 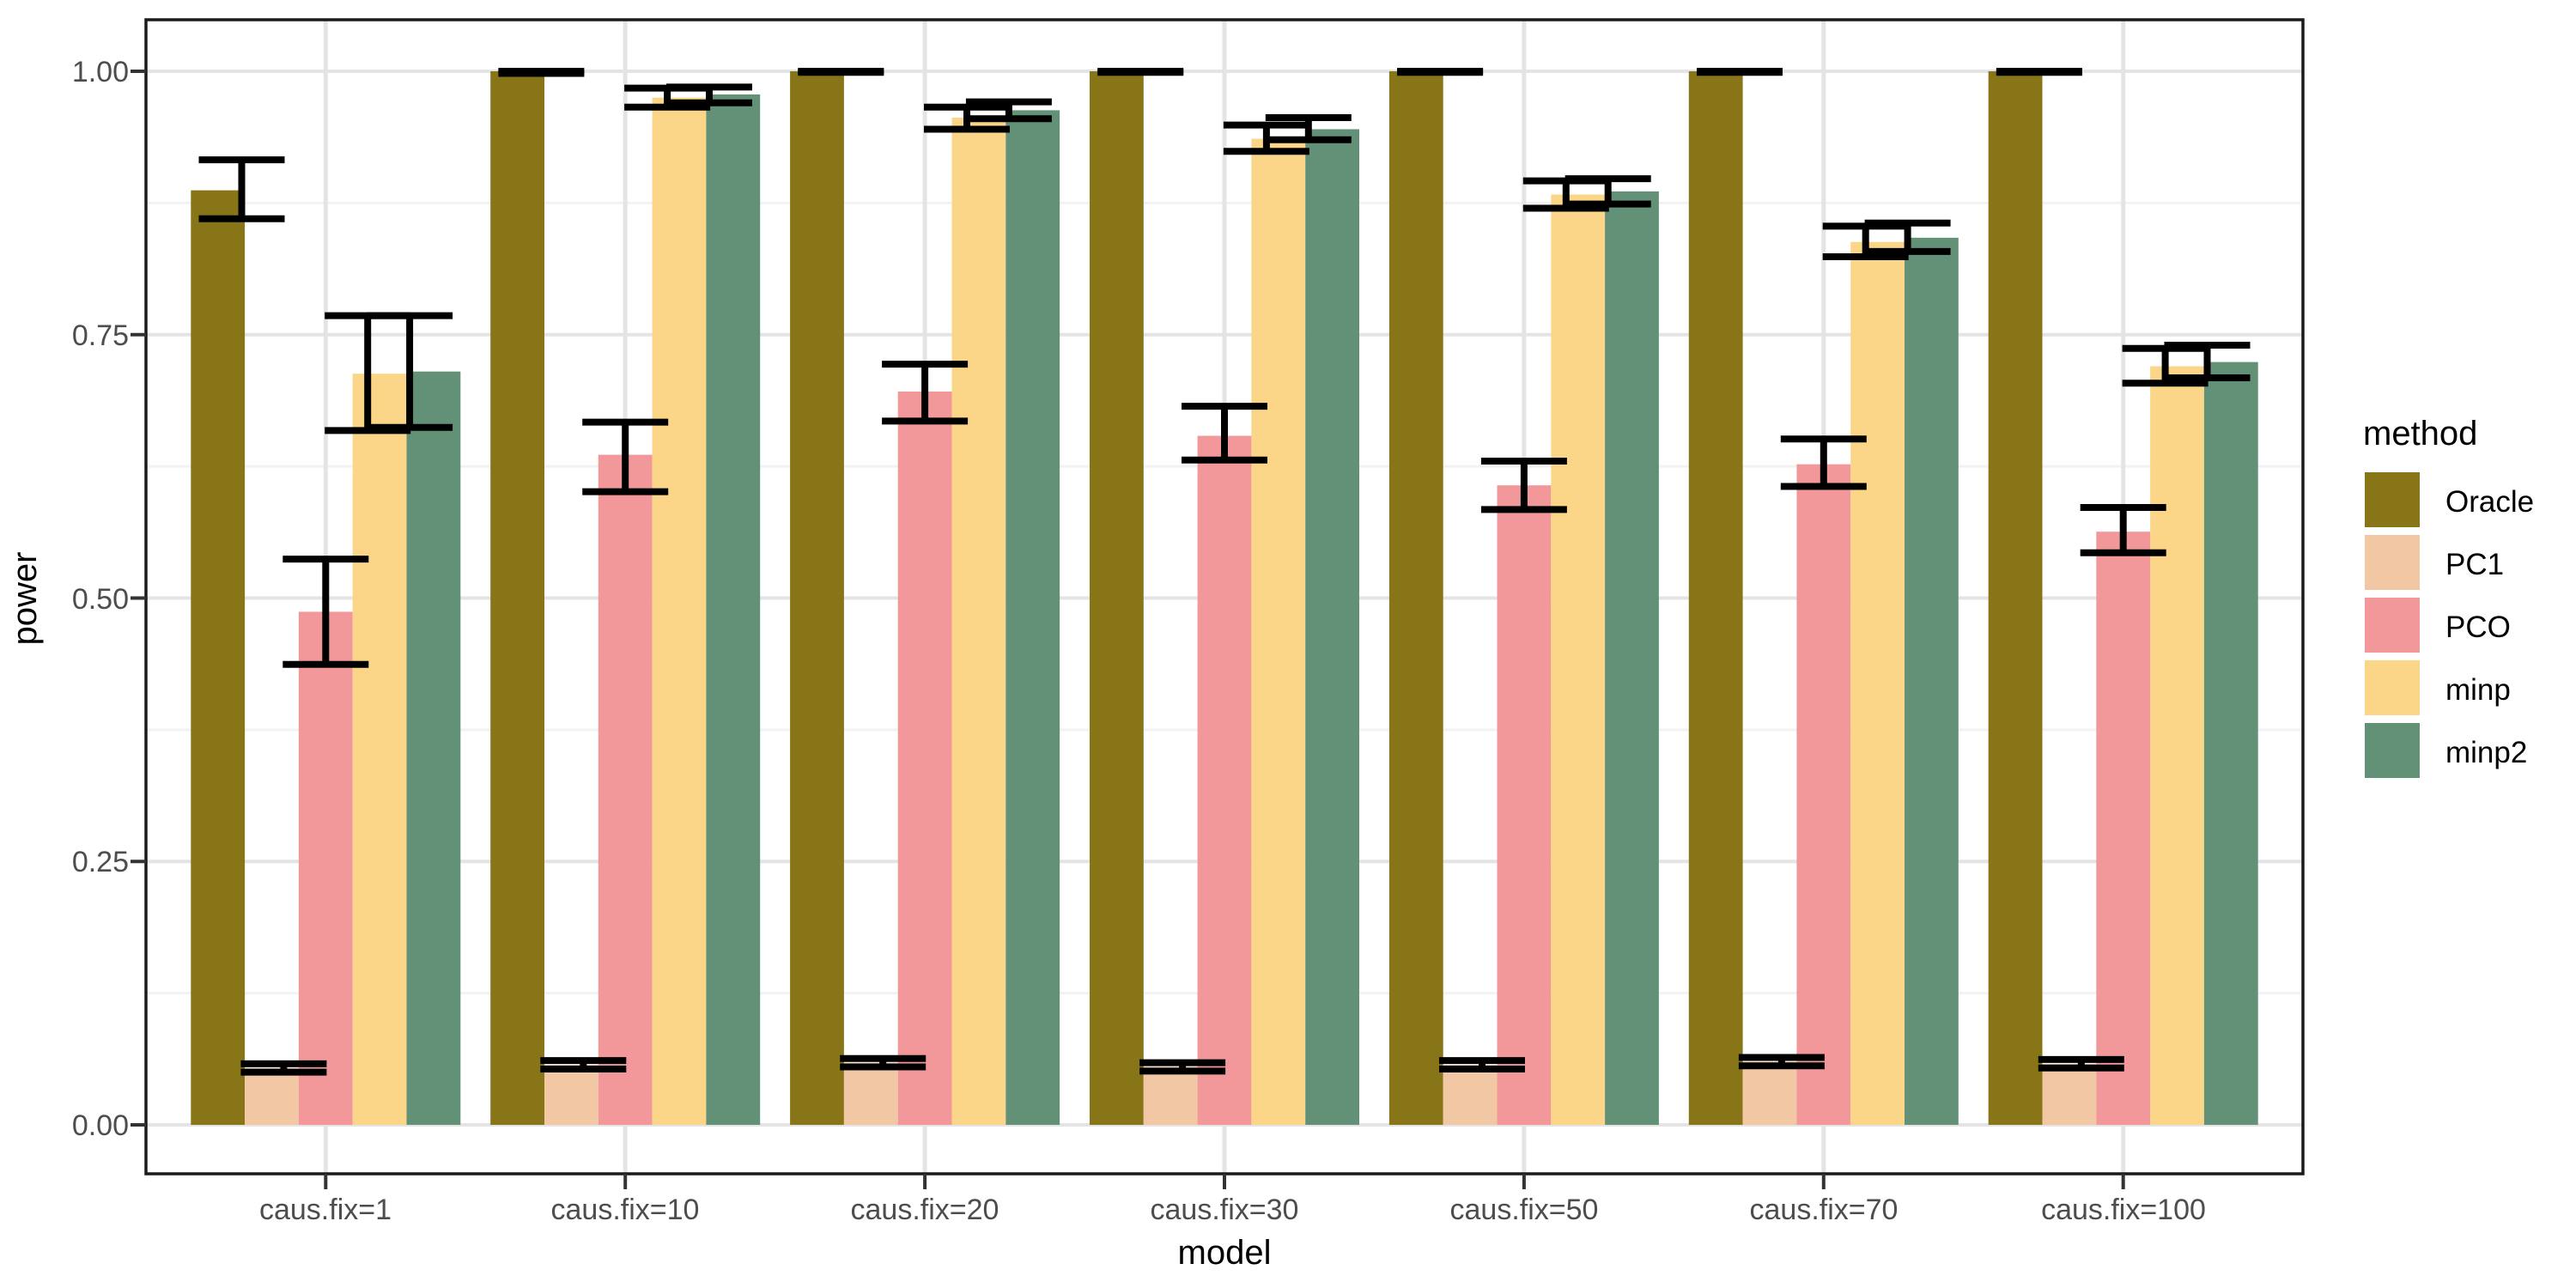 I want to click on legend-label: minp, so click(x=2478, y=690).